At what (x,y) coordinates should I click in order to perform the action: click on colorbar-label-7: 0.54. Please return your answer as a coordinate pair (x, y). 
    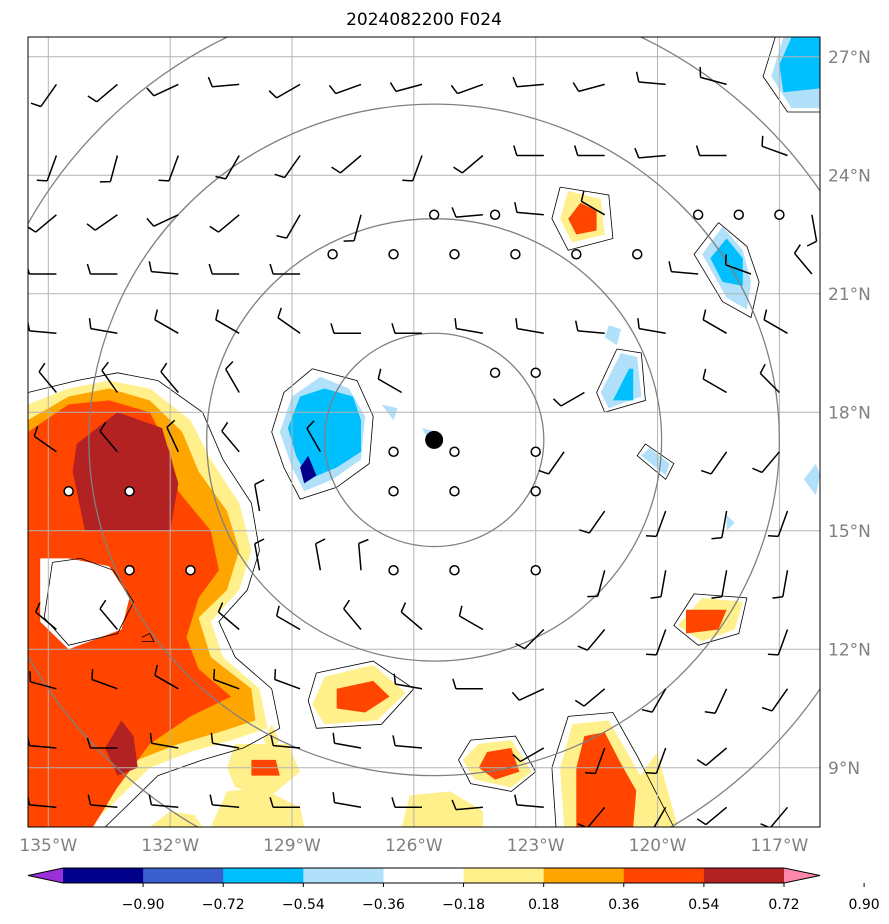
    Looking at the image, I should click on (703, 905).